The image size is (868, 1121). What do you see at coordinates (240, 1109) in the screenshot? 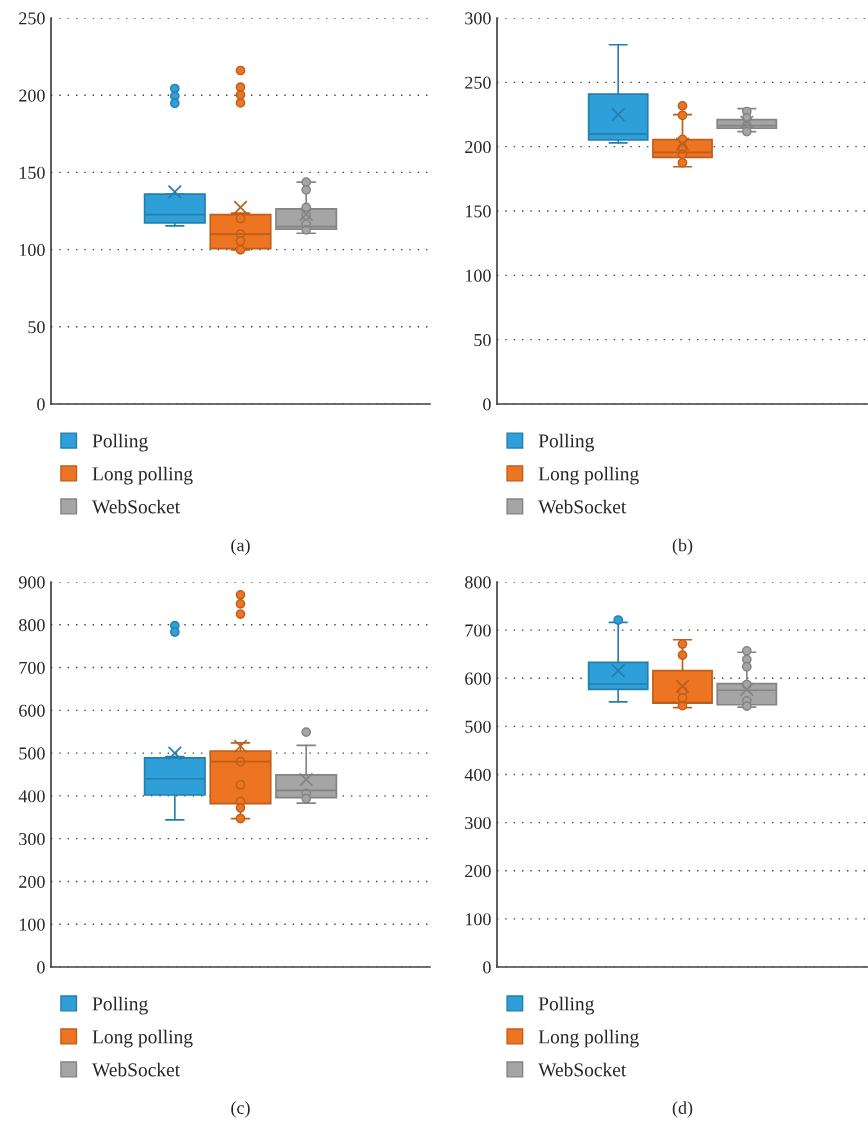
I see `text: (c)` at bounding box center [240, 1109].